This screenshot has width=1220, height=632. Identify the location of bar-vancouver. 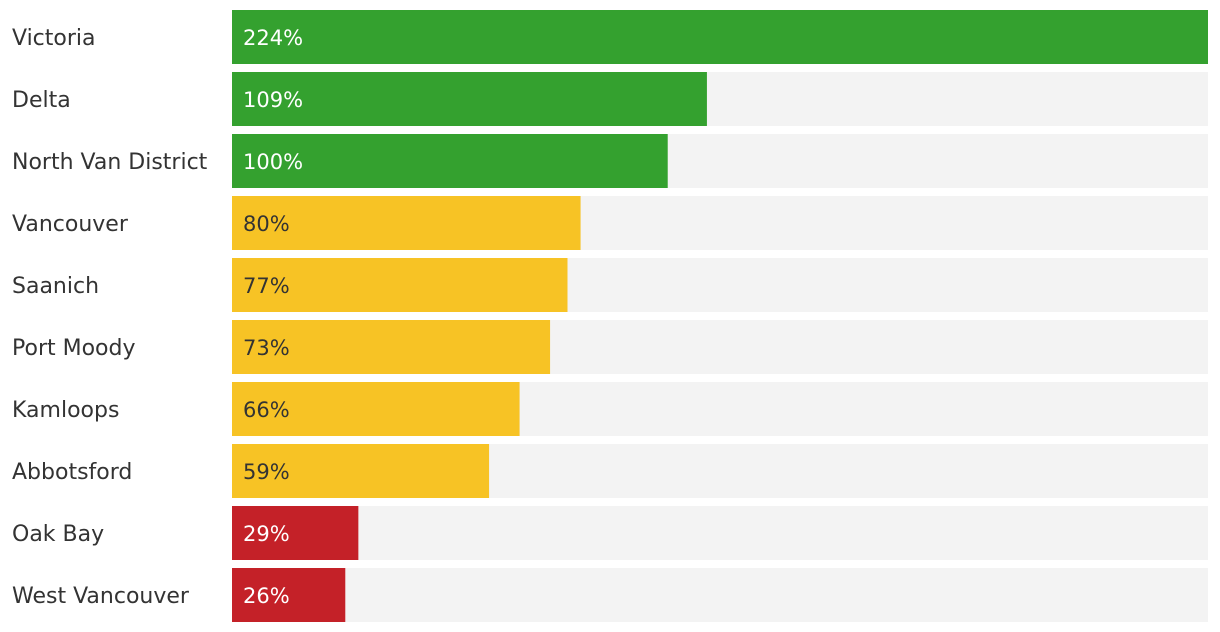
(406, 223).